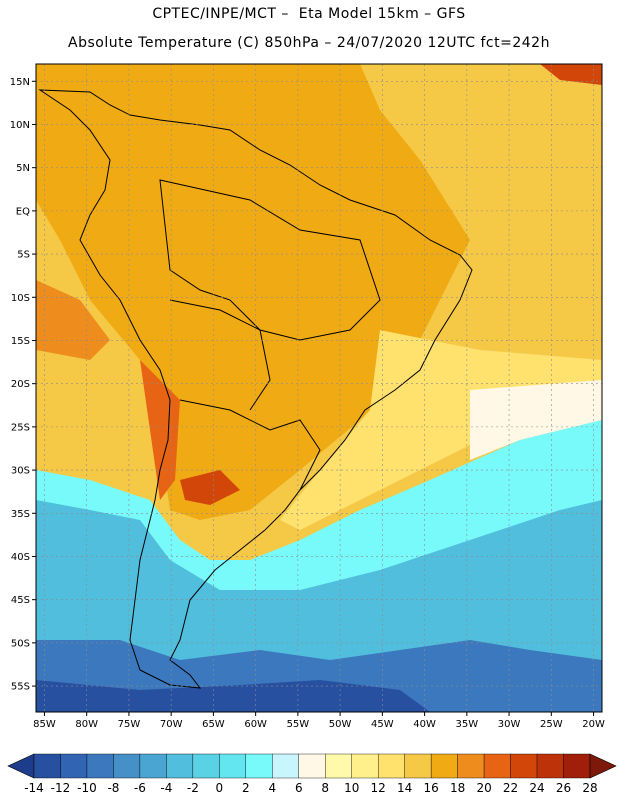 Image resolution: width=618 pixels, height=800 pixels. What do you see at coordinates (210, 487) in the screenshot?
I see `field-hot-spot` at bounding box center [210, 487].